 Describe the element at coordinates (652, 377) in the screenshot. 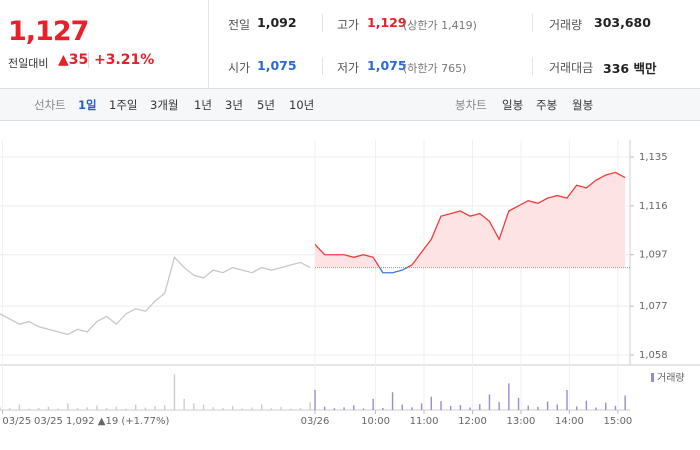

I see `legend-swatch` at that location.